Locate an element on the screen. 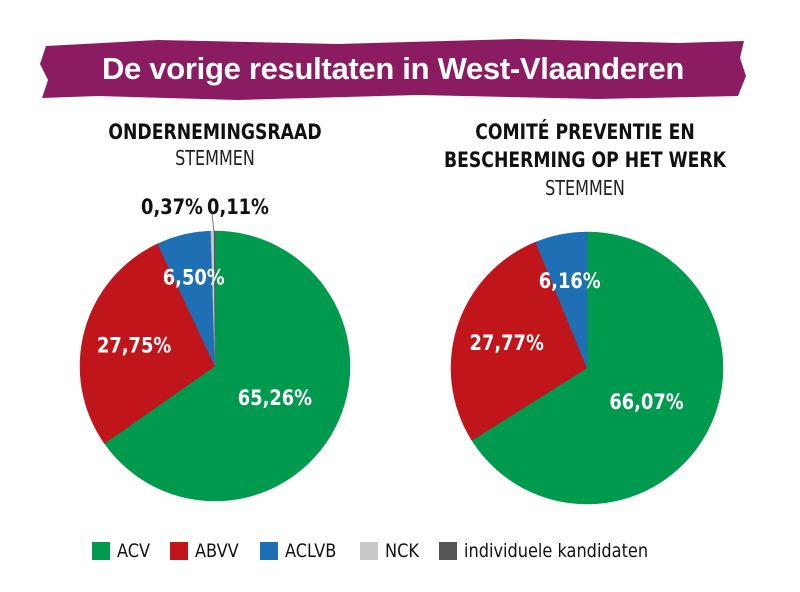  chart1-title: ONDERNEMINGSRAAD is located at coordinates (215, 132).